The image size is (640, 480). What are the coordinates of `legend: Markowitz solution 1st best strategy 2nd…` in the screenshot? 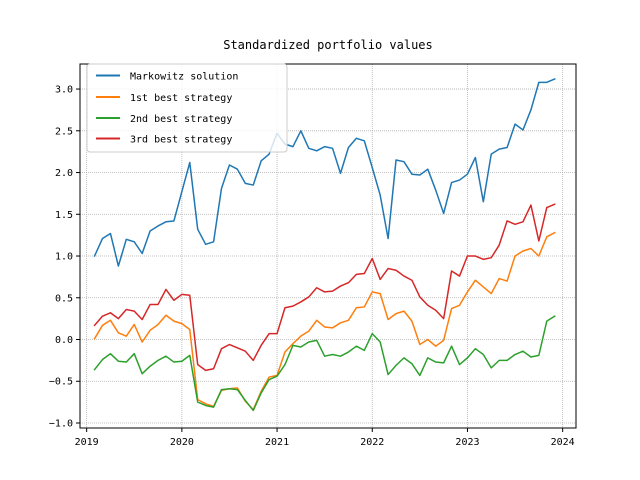 It's located at (187, 108).